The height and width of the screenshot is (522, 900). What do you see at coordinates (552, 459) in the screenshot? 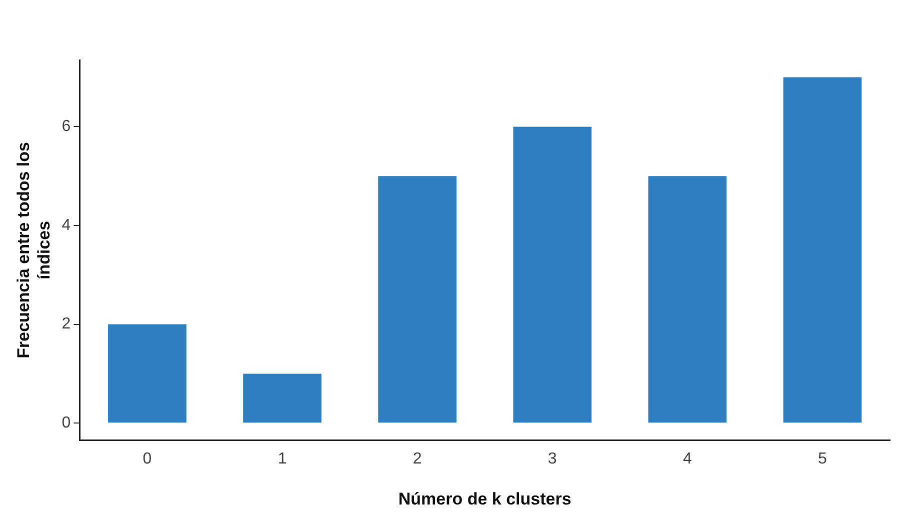
I see `x-tick-label: 3` at bounding box center [552, 459].